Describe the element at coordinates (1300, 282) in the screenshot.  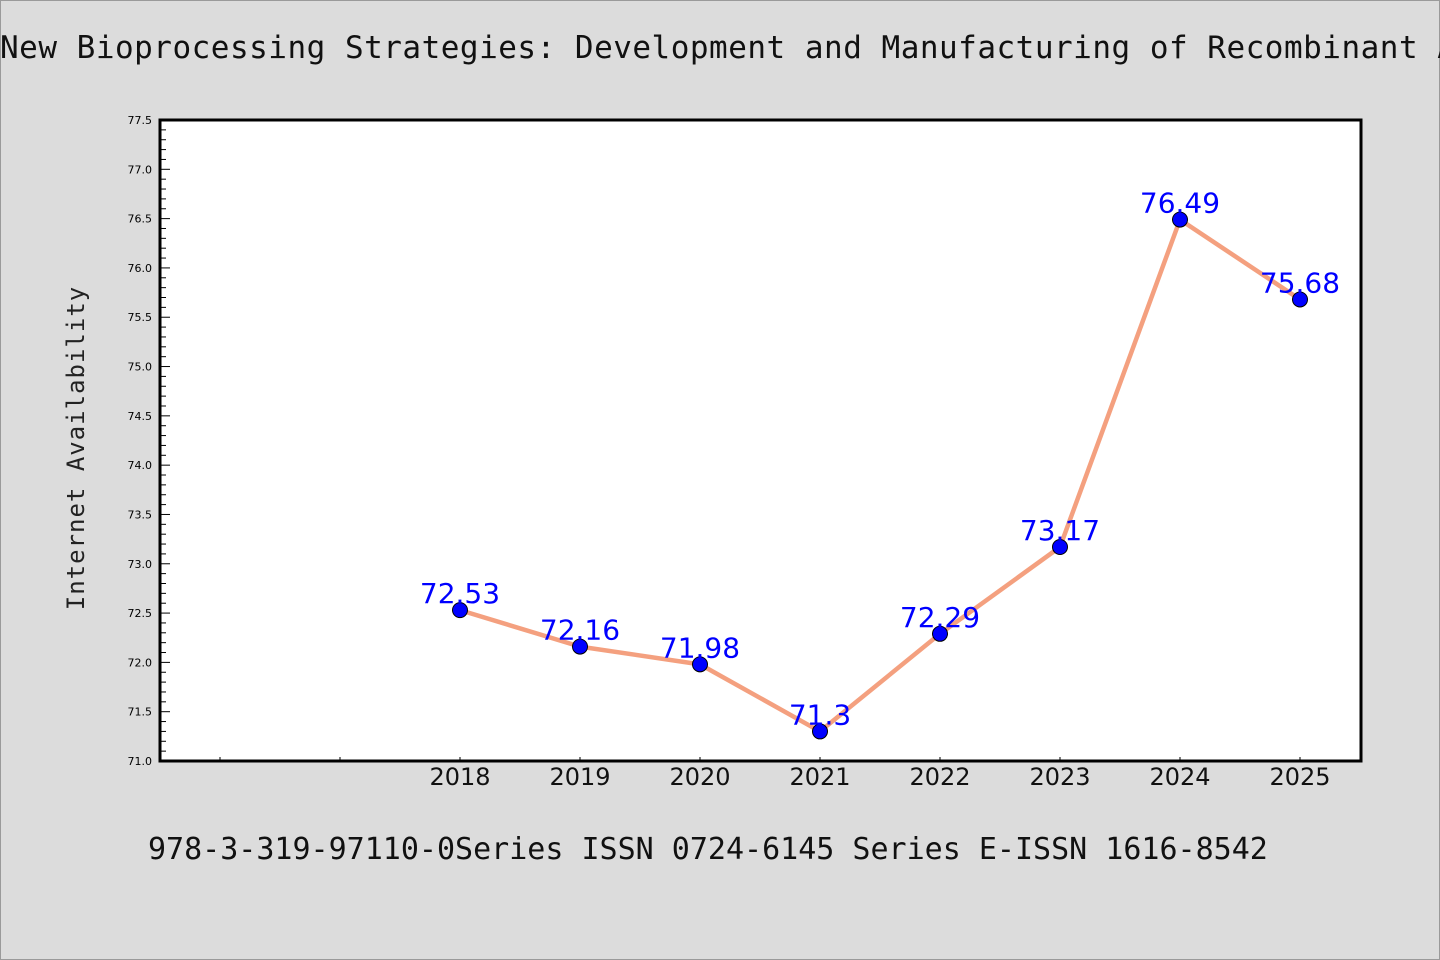
I see `data-label: 75.68` at that location.